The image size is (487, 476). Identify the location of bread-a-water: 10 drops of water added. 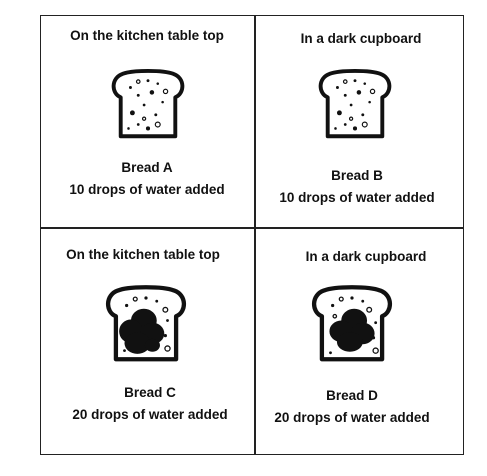
(147, 189).